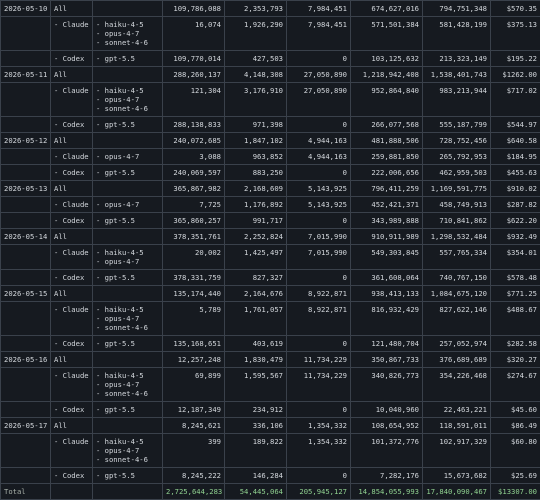  I want to click on value-cell: 1,847,102, so click(255, 140).